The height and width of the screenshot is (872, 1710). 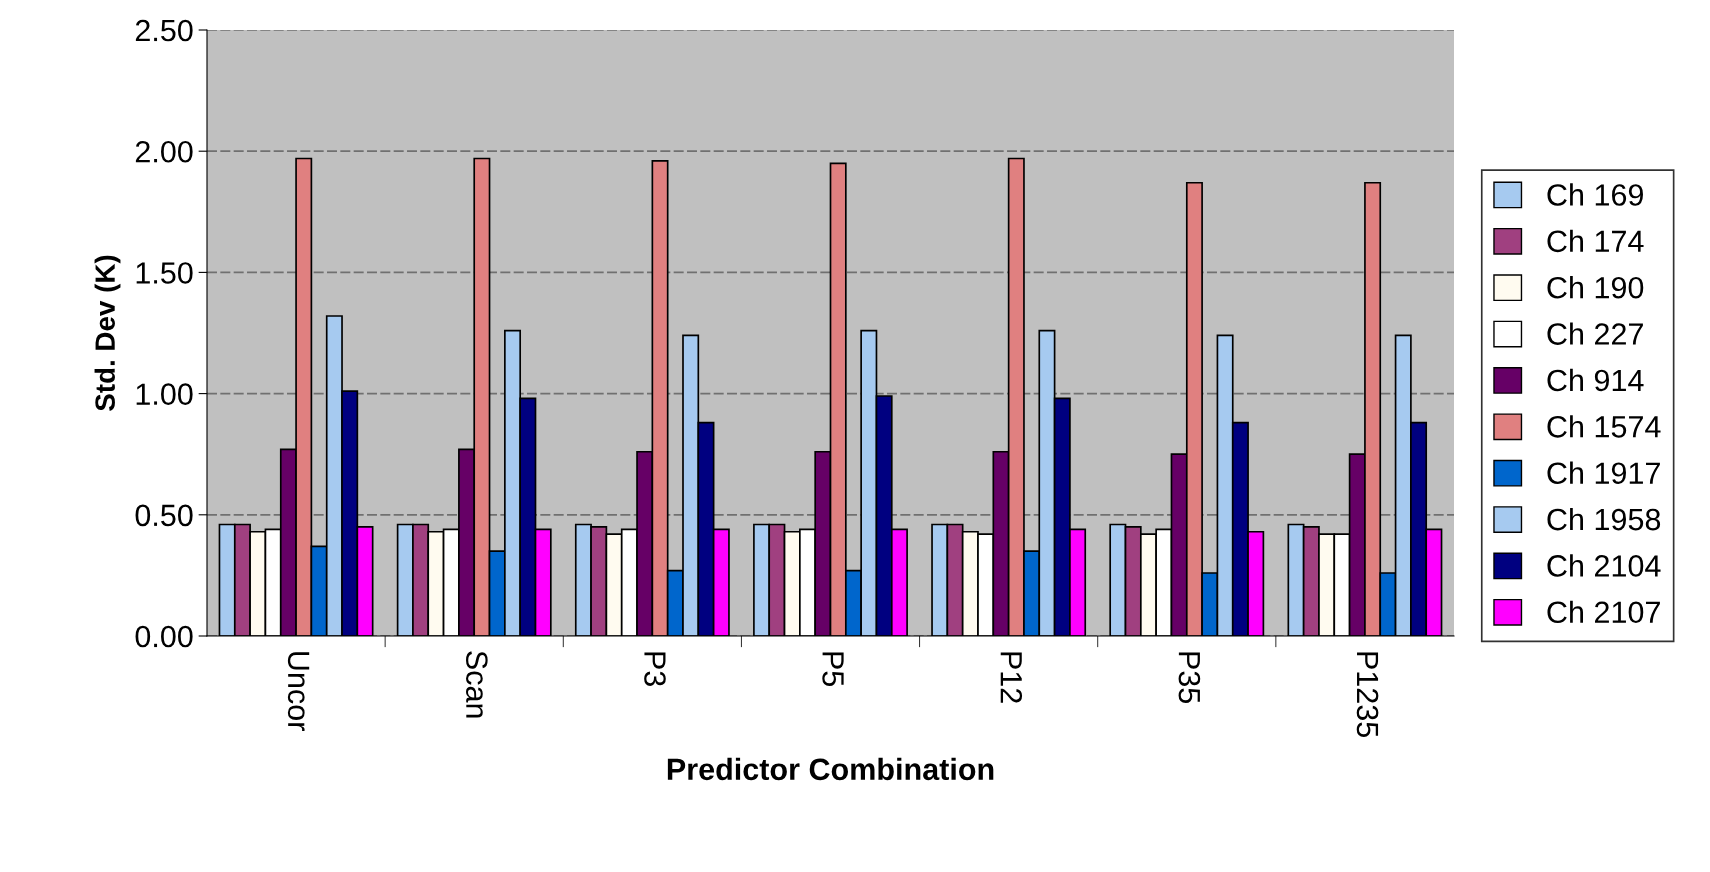 I want to click on legend-label: Ch 2104, so click(x=1604, y=565).